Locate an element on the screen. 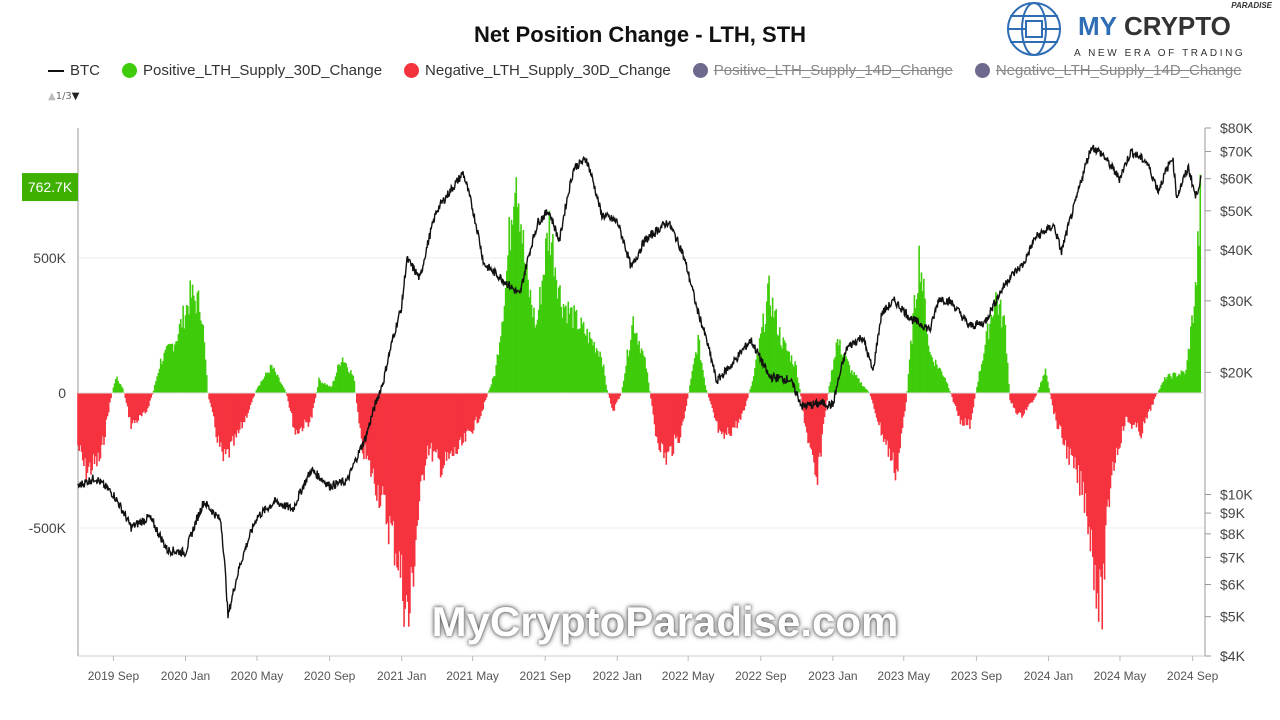  legend-item-btc: BTC is located at coordinates (74, 70).